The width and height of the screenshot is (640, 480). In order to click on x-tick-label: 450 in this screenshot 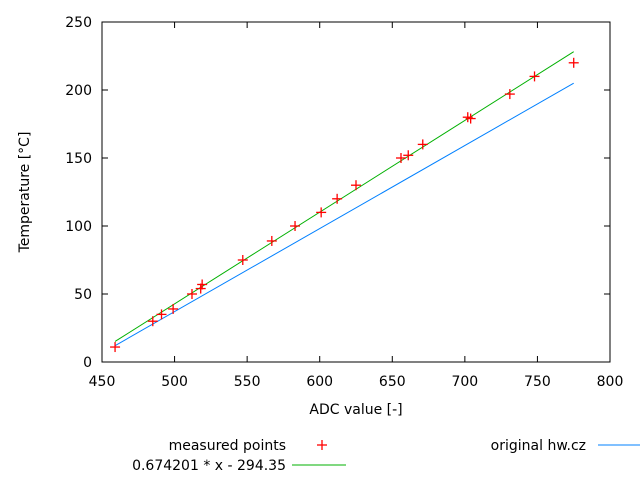, I will do `click(102, 382)`.